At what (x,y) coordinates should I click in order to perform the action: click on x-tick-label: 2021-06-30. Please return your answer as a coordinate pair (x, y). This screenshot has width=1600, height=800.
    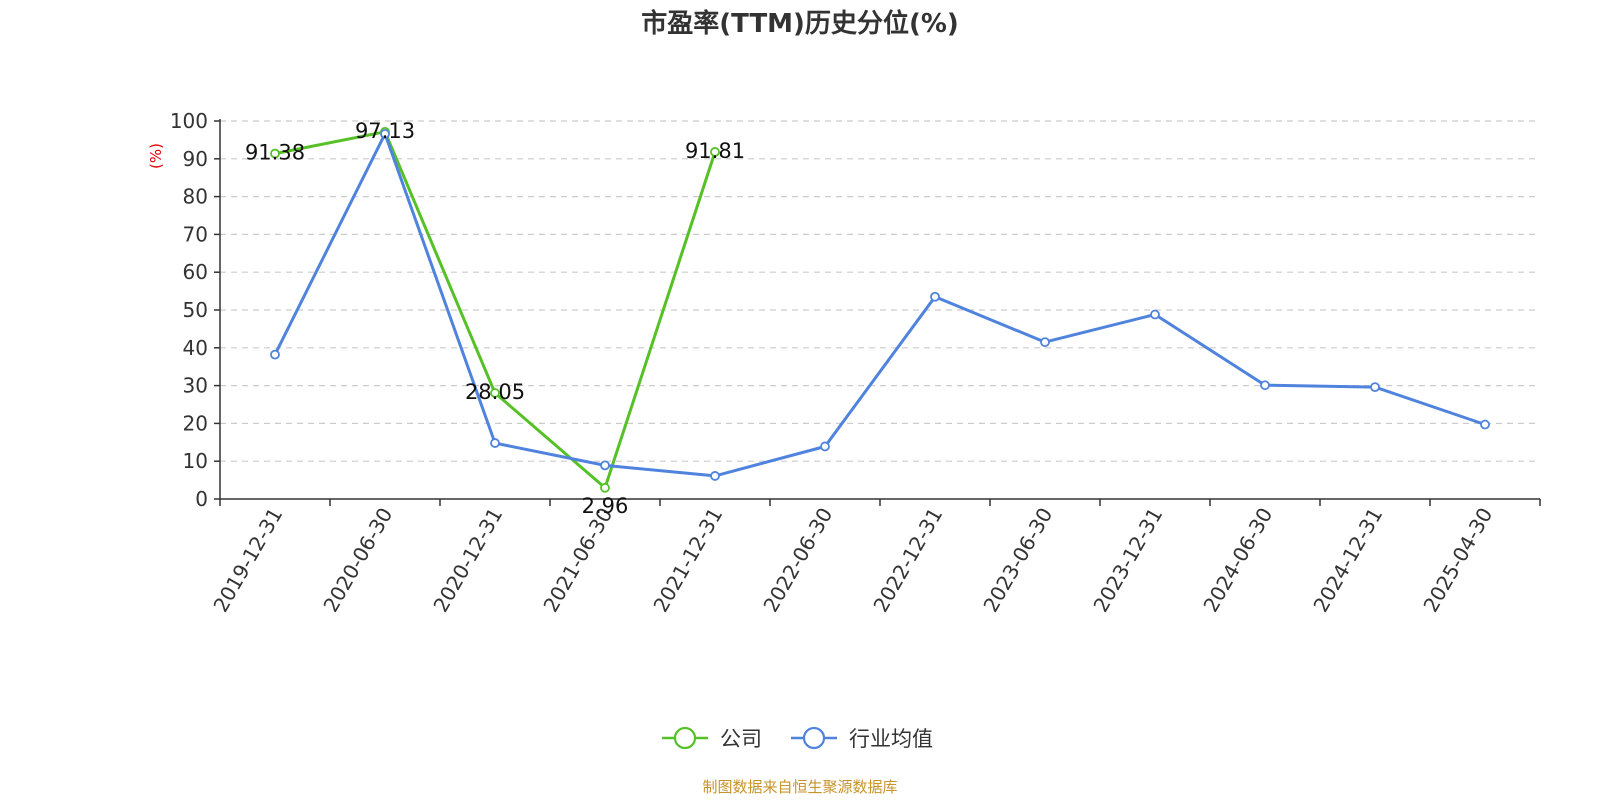
    Looking at the image, I should click on (577, 560).